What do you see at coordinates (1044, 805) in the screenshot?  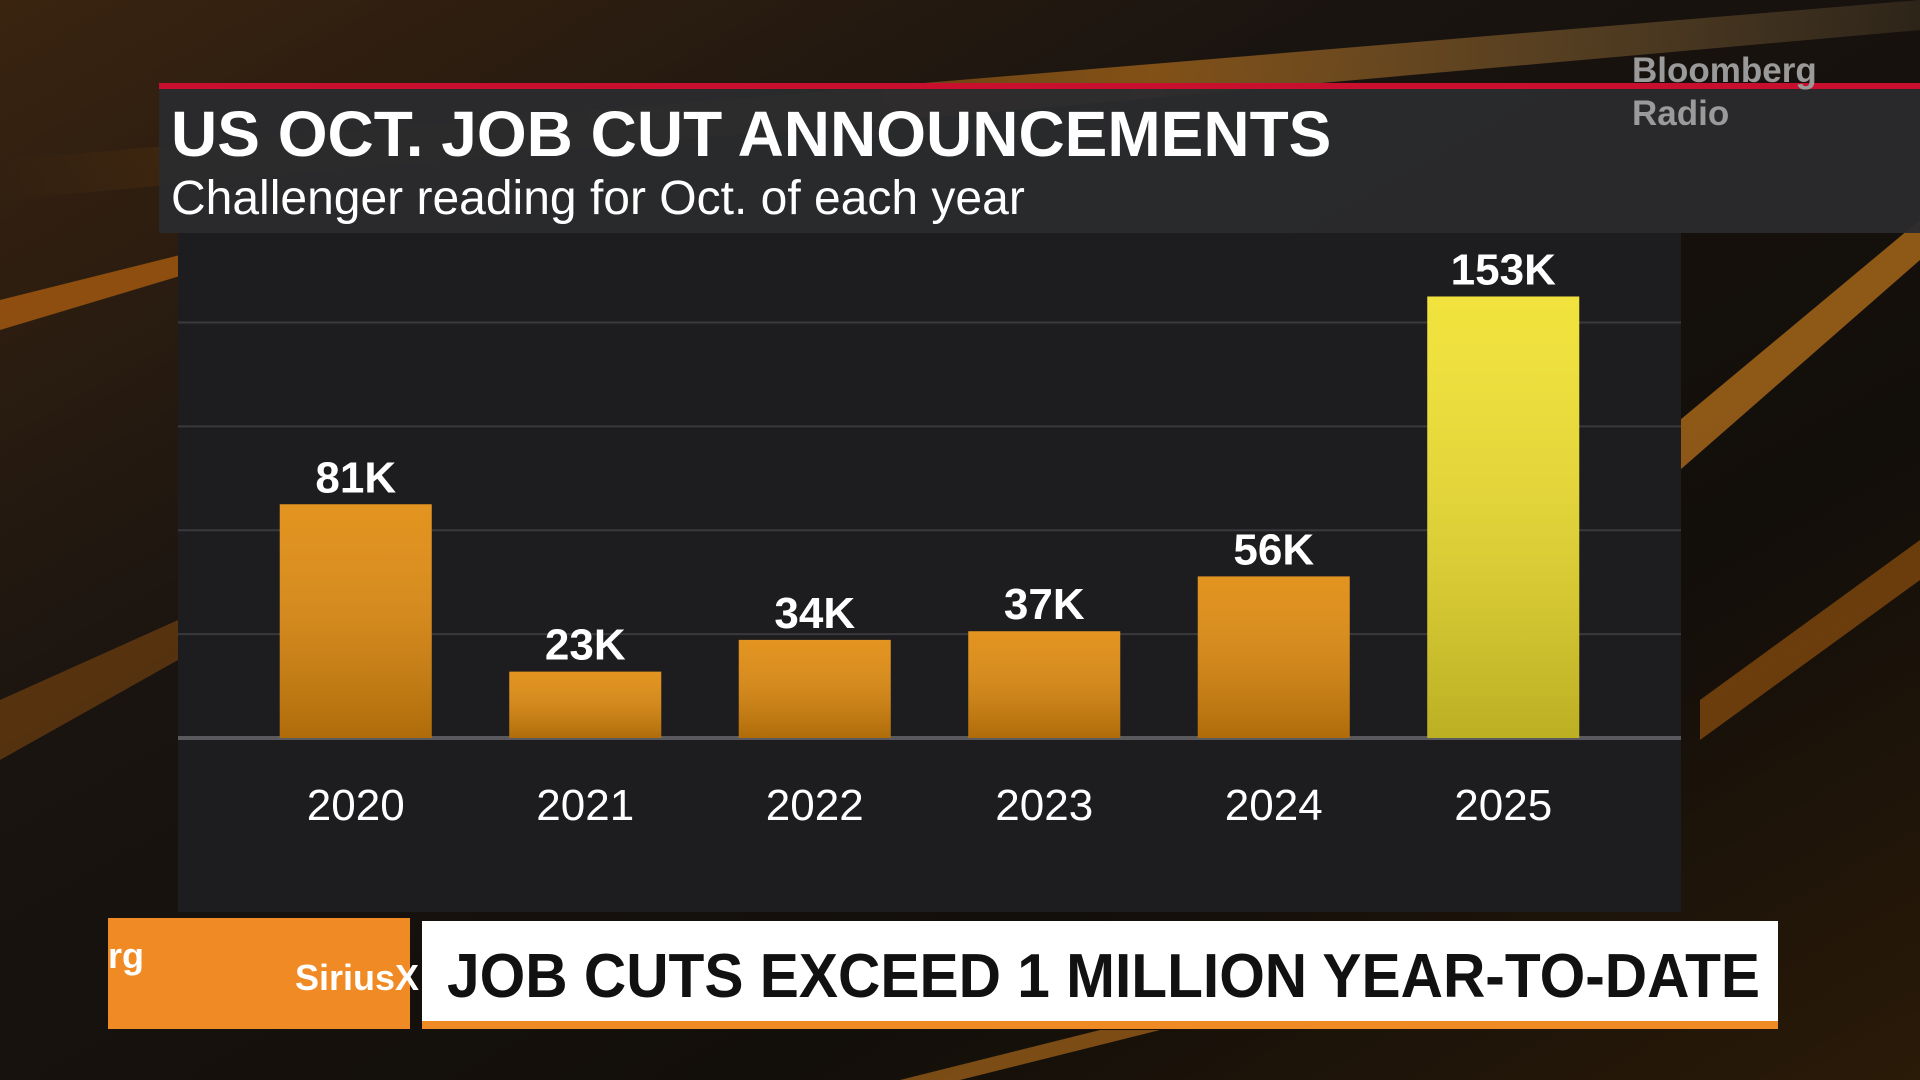 I see `x-tick-label: 2023` at bounding box center [1044, 805].